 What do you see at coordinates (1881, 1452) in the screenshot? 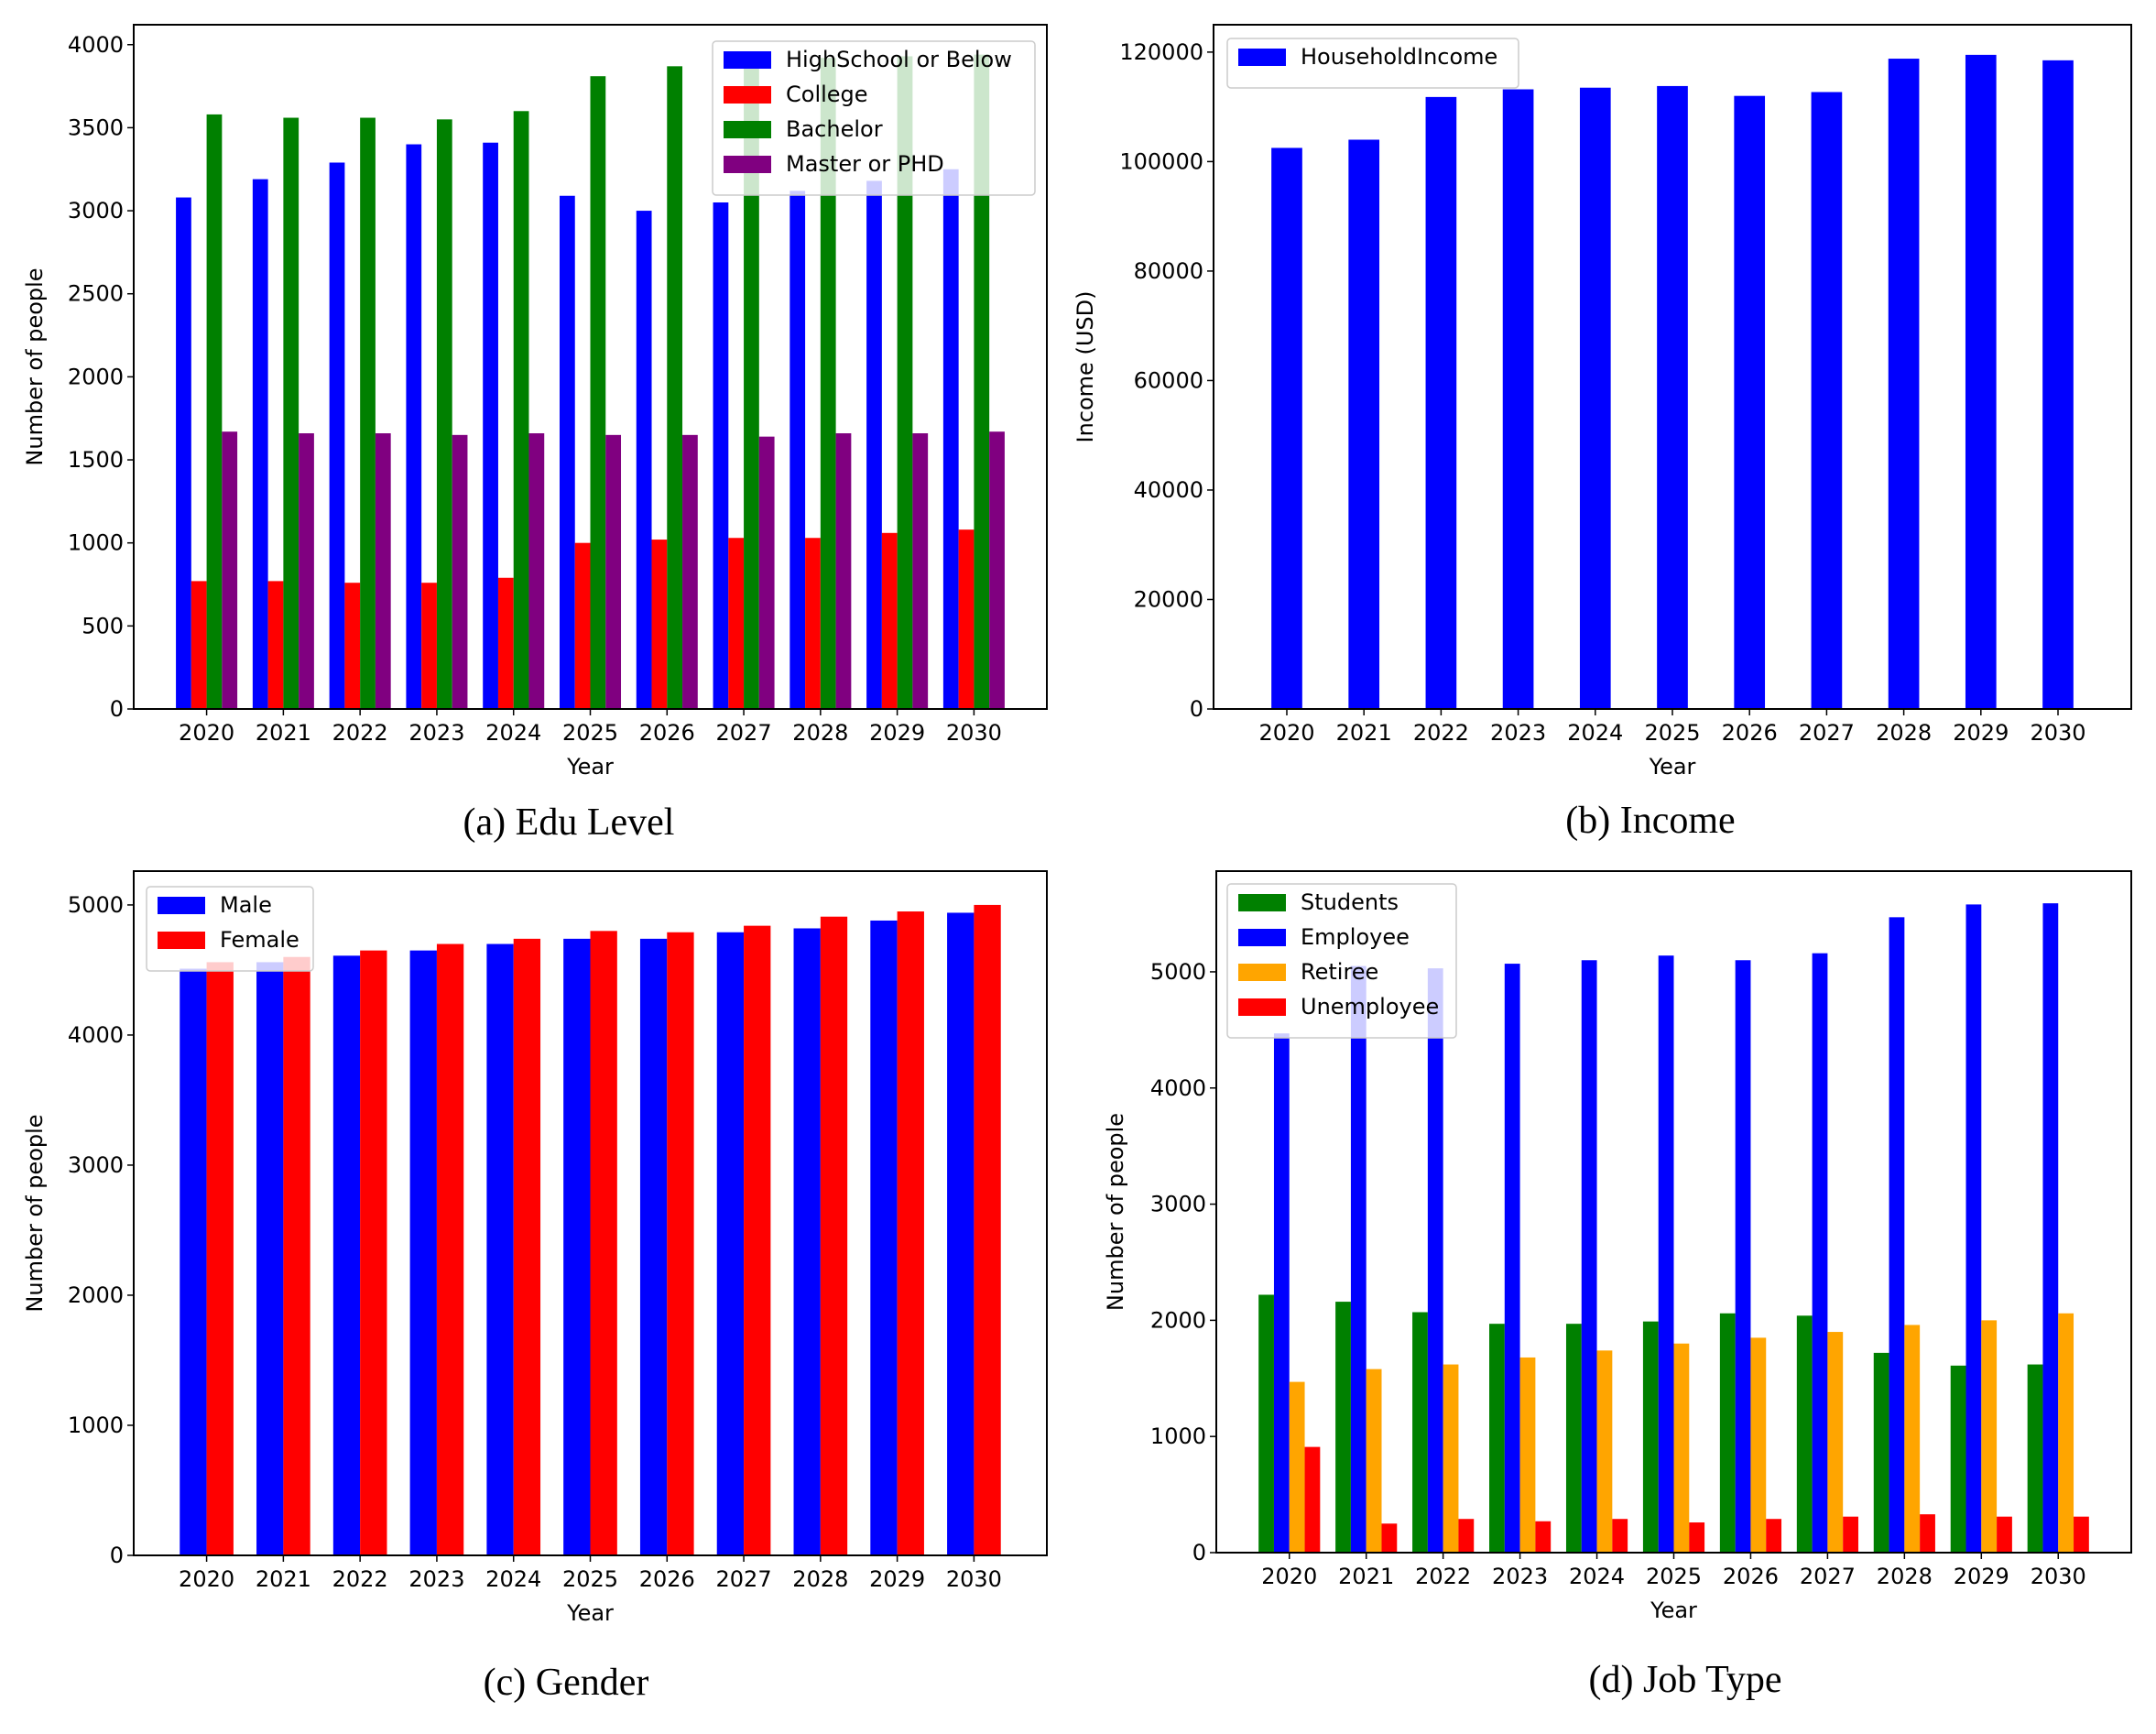
I see `bar-students-2028` at bounding box center [1881, 1452].